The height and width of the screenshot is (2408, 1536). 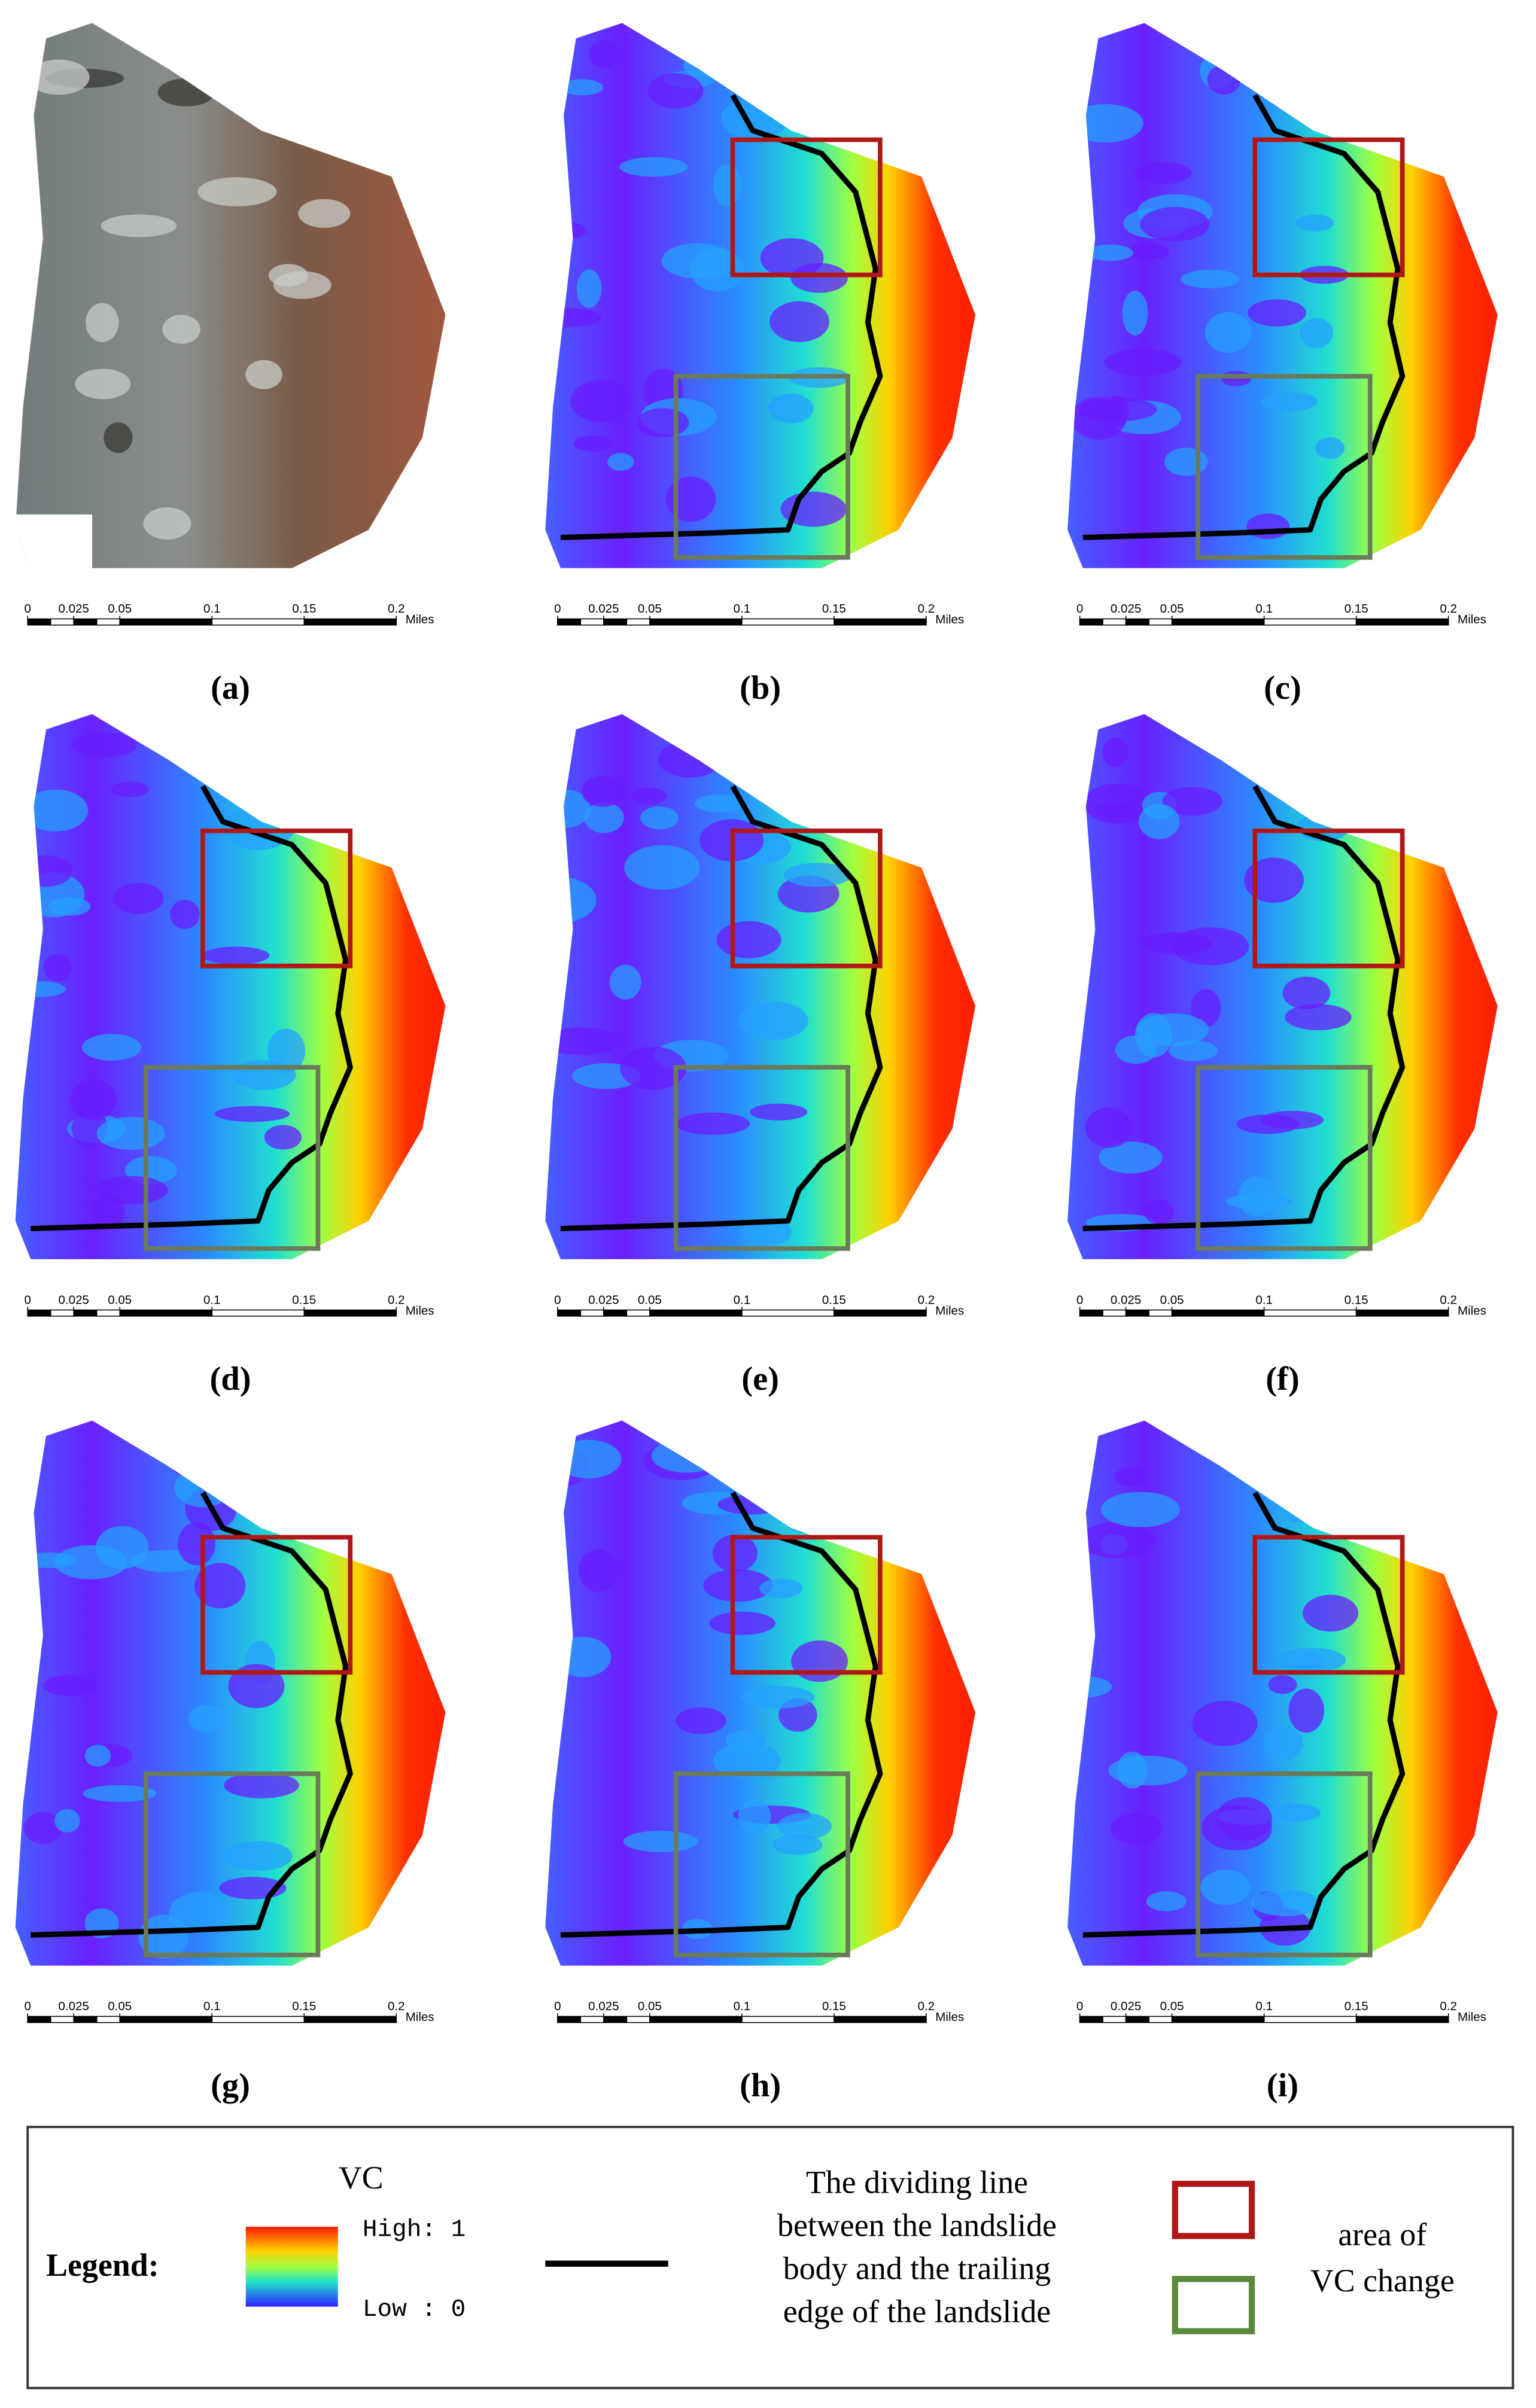 I want to click on panel-label: (f), so click(x=1282, y=1379).